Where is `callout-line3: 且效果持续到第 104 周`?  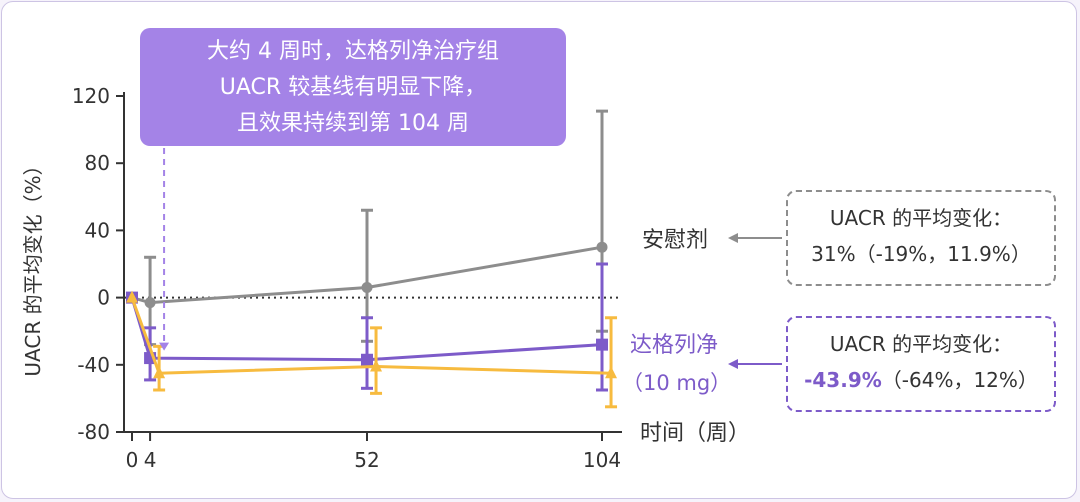
callout-line3: 且效果持续到第 104 周 is located at coordinates (353, 123).